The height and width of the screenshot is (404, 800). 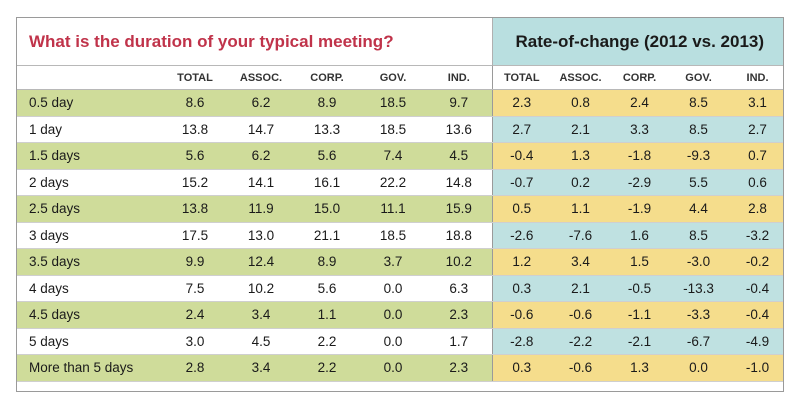 I want to click on value-cell: 2.2, so click(x=327, y=341).